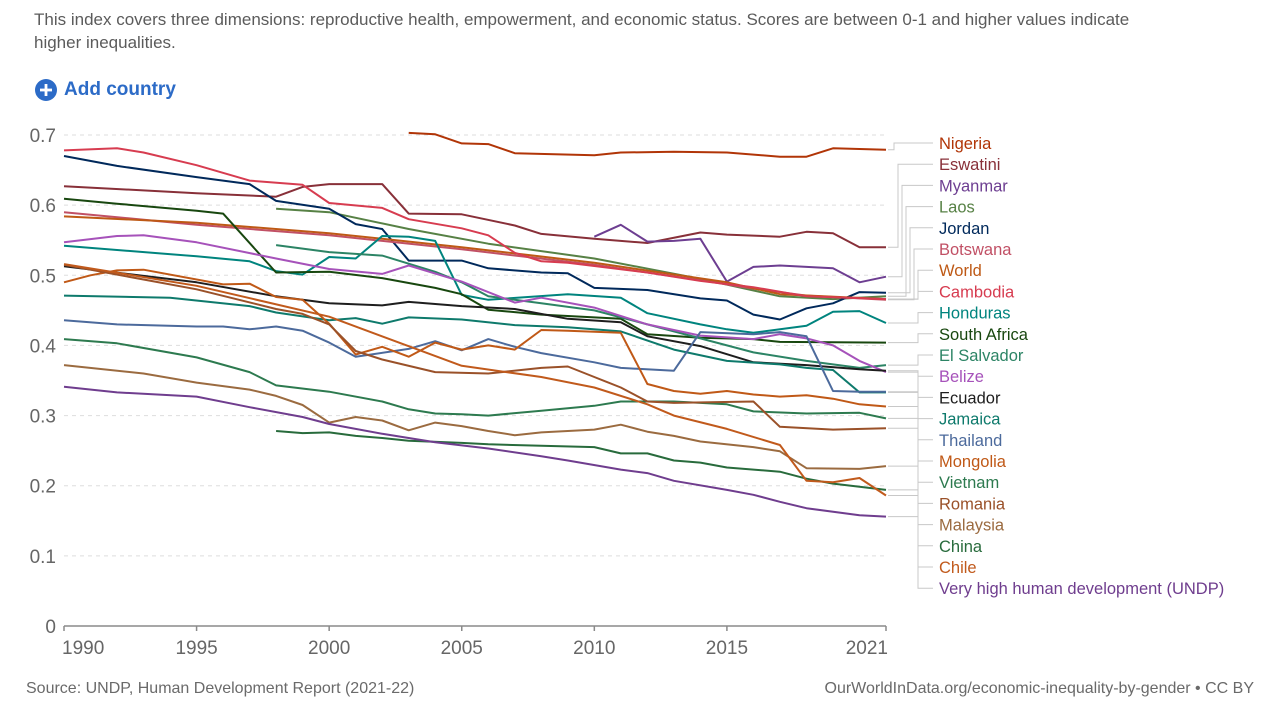 This screenshot has height=721, width=1280. I want to click on legend-label: Botswana, so click(975, 250).